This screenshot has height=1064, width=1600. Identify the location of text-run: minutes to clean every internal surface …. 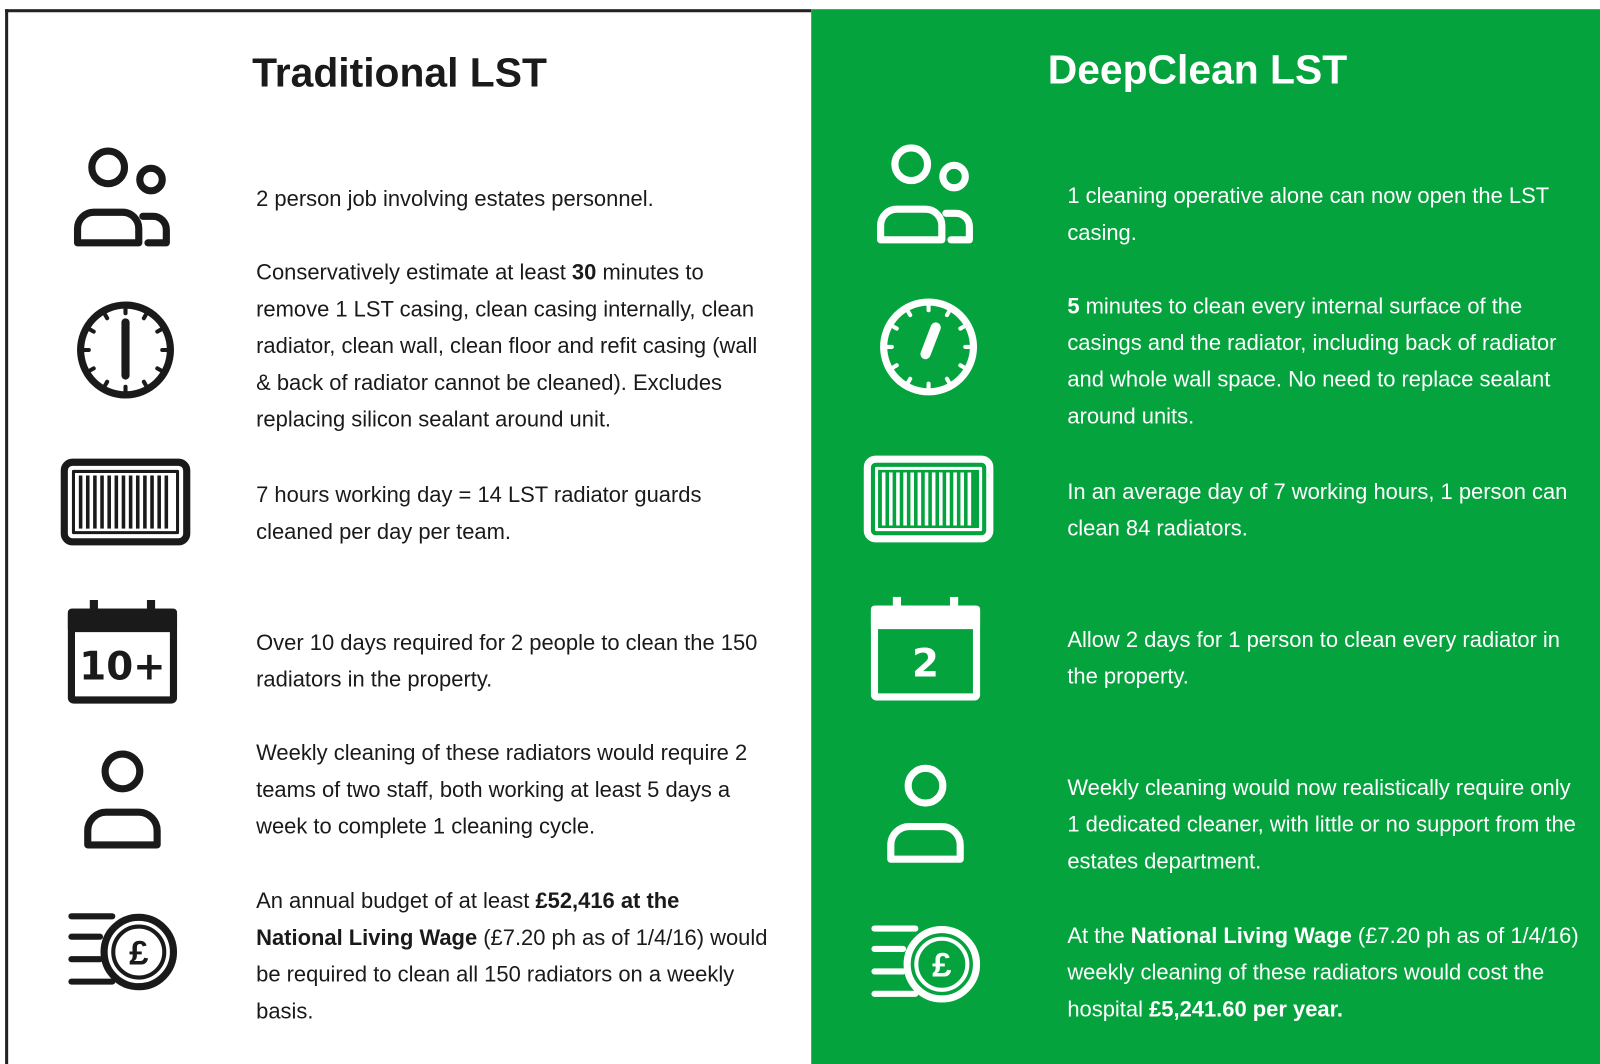
(1312, 361).